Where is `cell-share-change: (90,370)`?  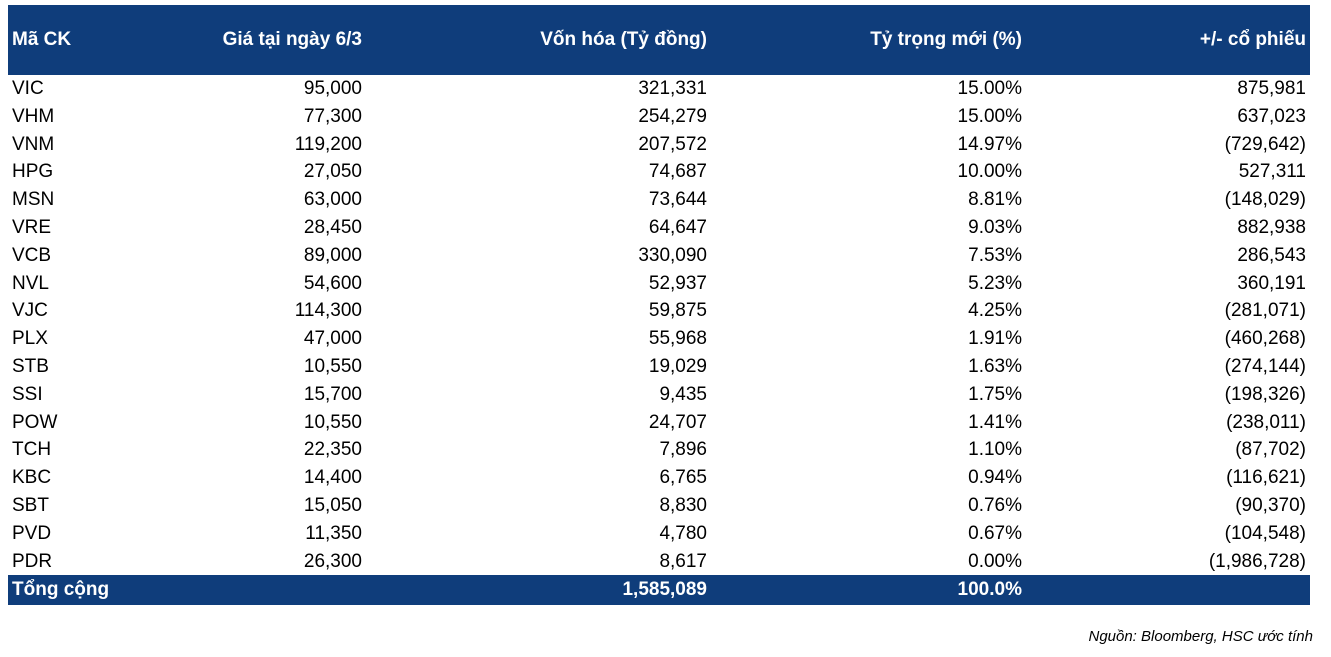
cell-share-change: (90,370) is located at coordinates (1270, 505).